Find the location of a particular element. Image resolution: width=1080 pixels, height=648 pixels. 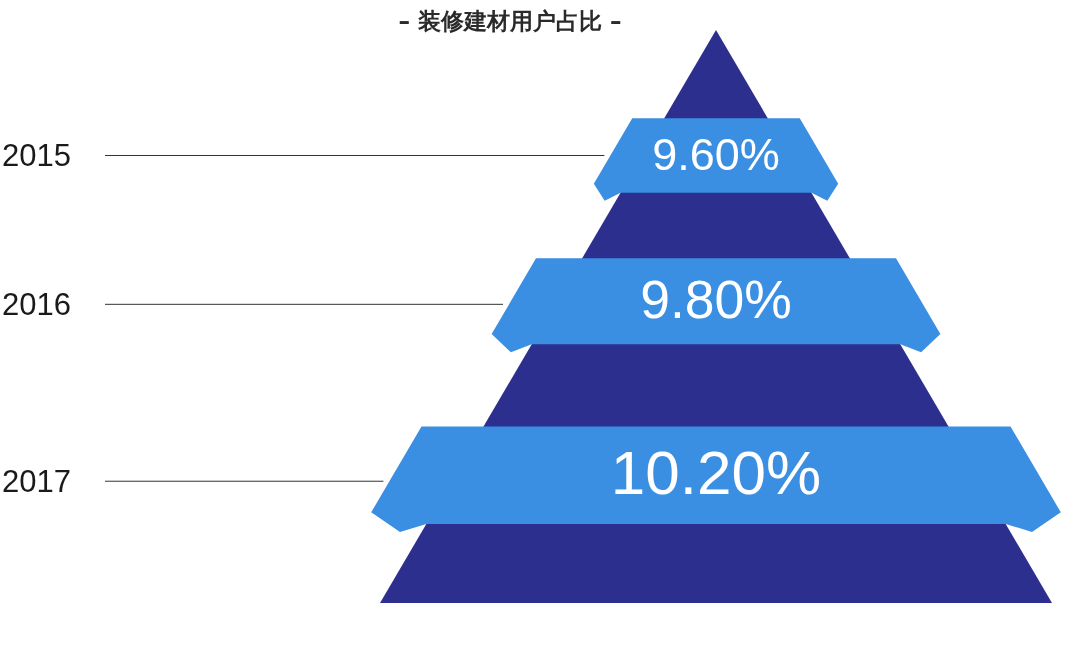

text: – 装修建材用户占比 – is located at coordinates (510, 21).